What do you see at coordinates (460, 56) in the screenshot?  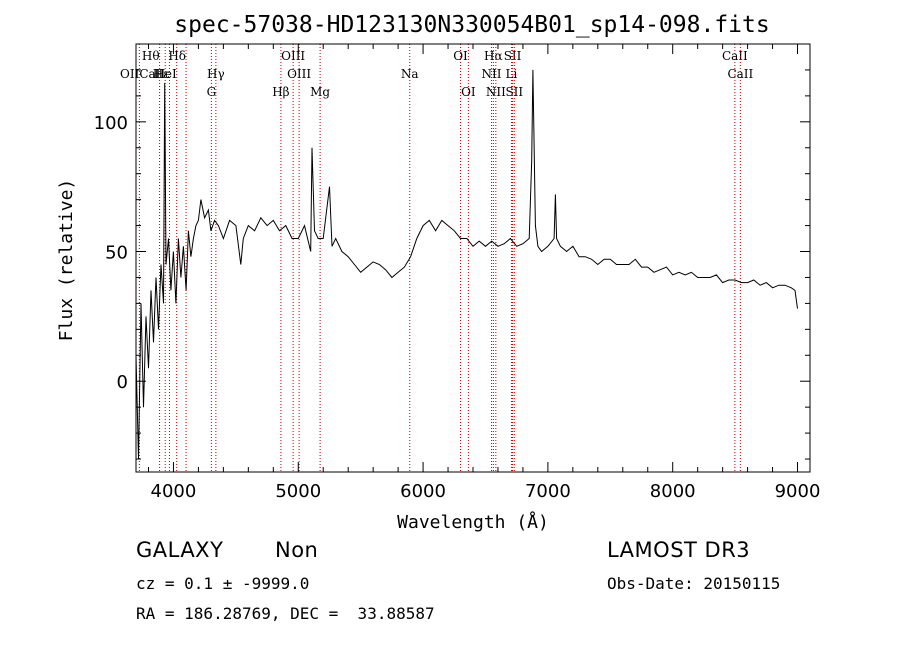 I see `line-label-13: OI` at bounding box center [460, 56].